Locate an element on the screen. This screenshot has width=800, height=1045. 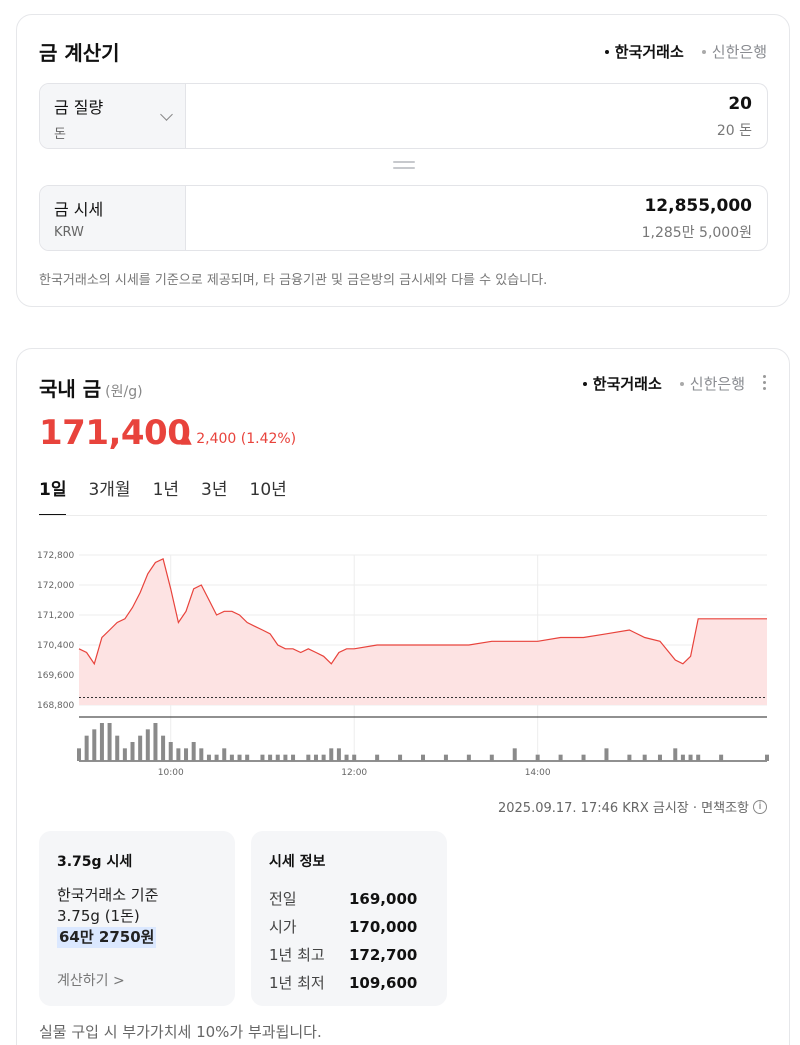
vat-note: 실물 구입 시 부가가치세 10%가 부과됩니다. is located at coordinates (180, 1032).